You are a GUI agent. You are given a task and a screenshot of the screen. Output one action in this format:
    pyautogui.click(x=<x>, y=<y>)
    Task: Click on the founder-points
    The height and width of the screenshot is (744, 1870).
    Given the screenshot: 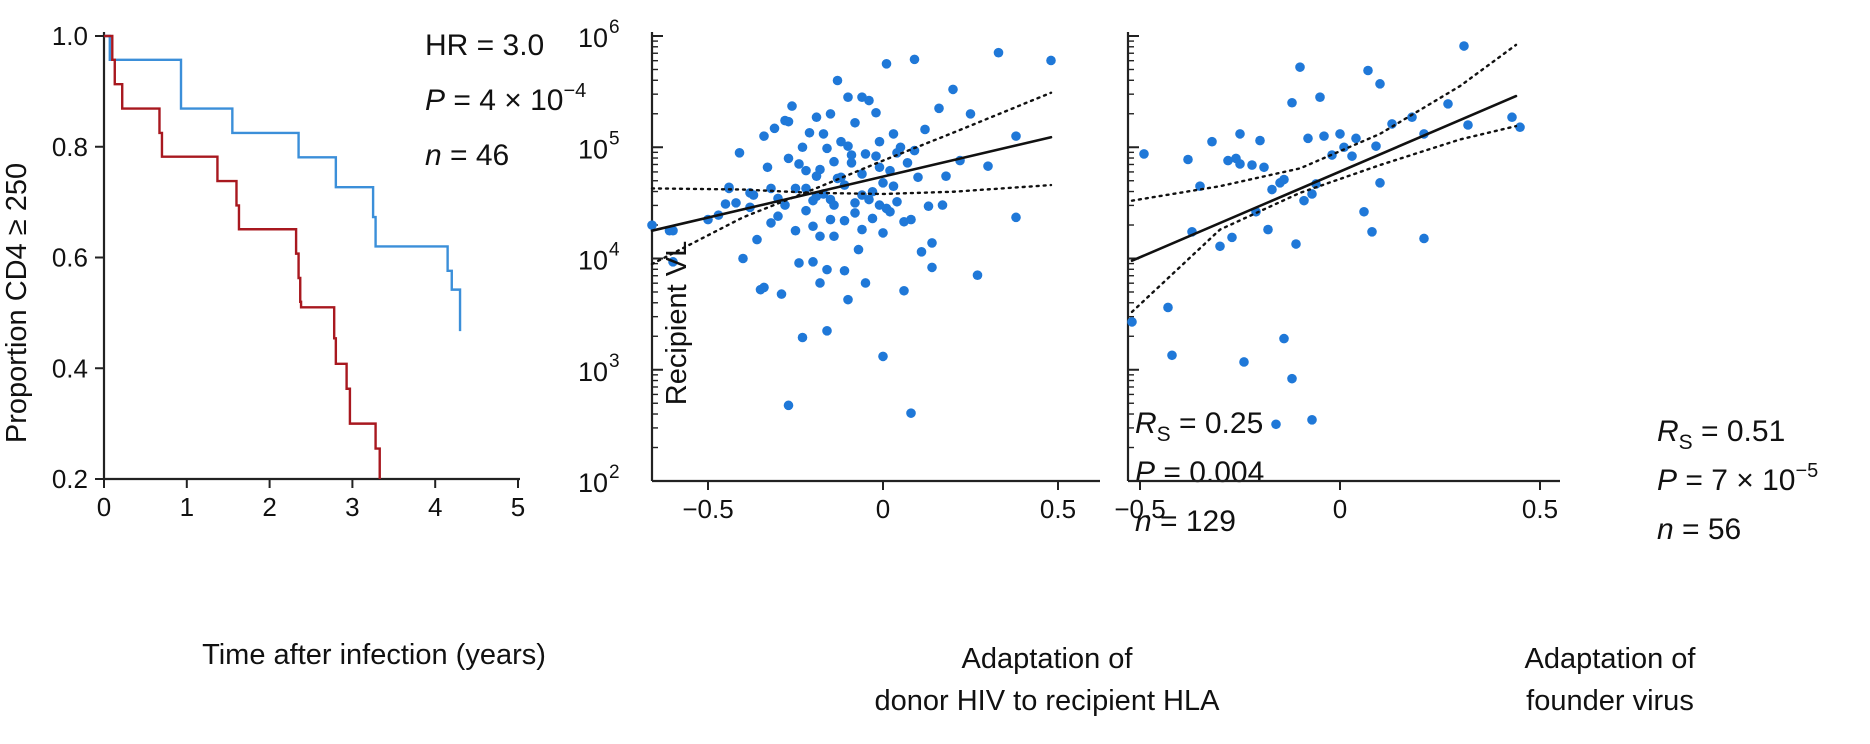 What is the action you would take?
    pyautogui.click(x=1326, y=235)
    